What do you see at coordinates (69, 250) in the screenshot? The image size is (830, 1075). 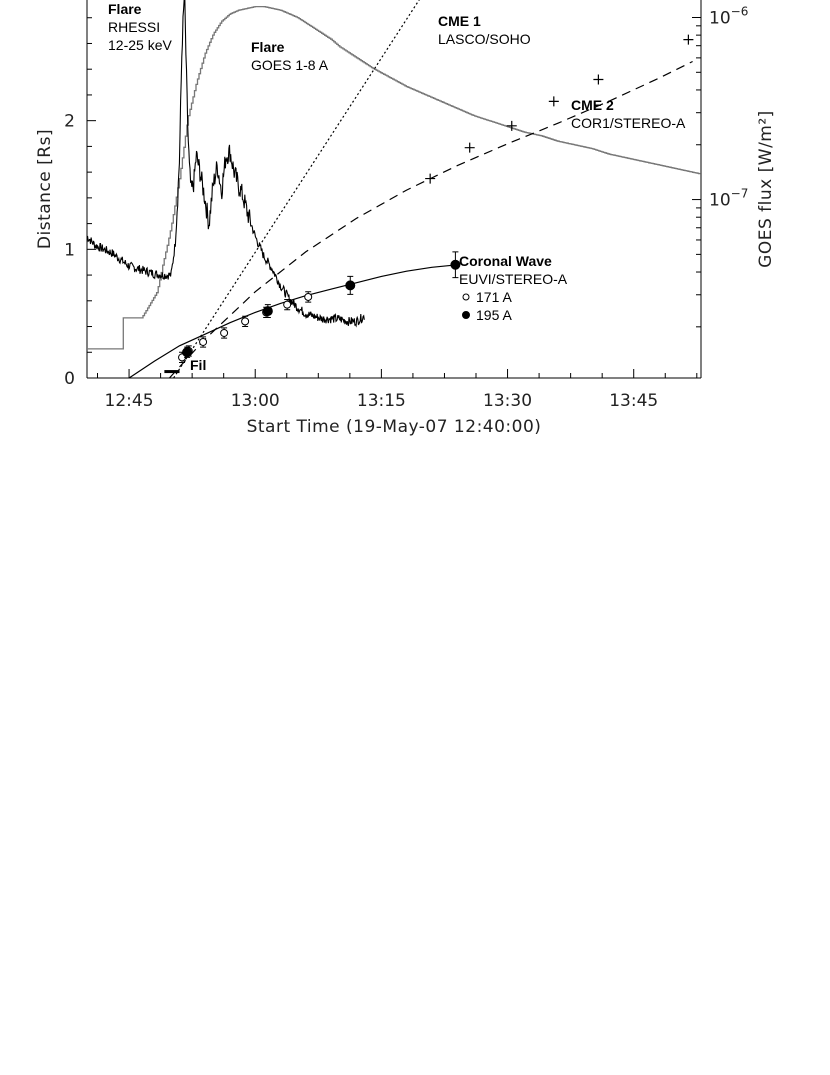 I see `y-left-tick-label: 1` at bounding box center [69, 250].